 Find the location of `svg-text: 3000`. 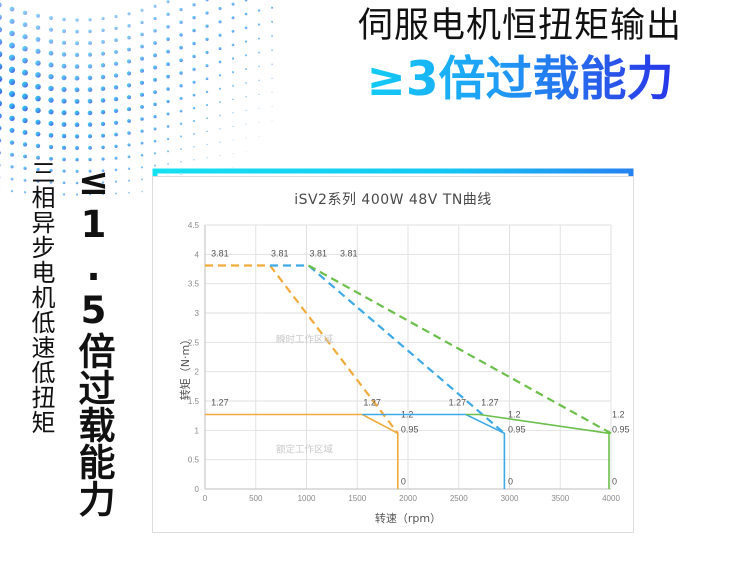

svg-text: 3000 is located at coordinates (510, 498).